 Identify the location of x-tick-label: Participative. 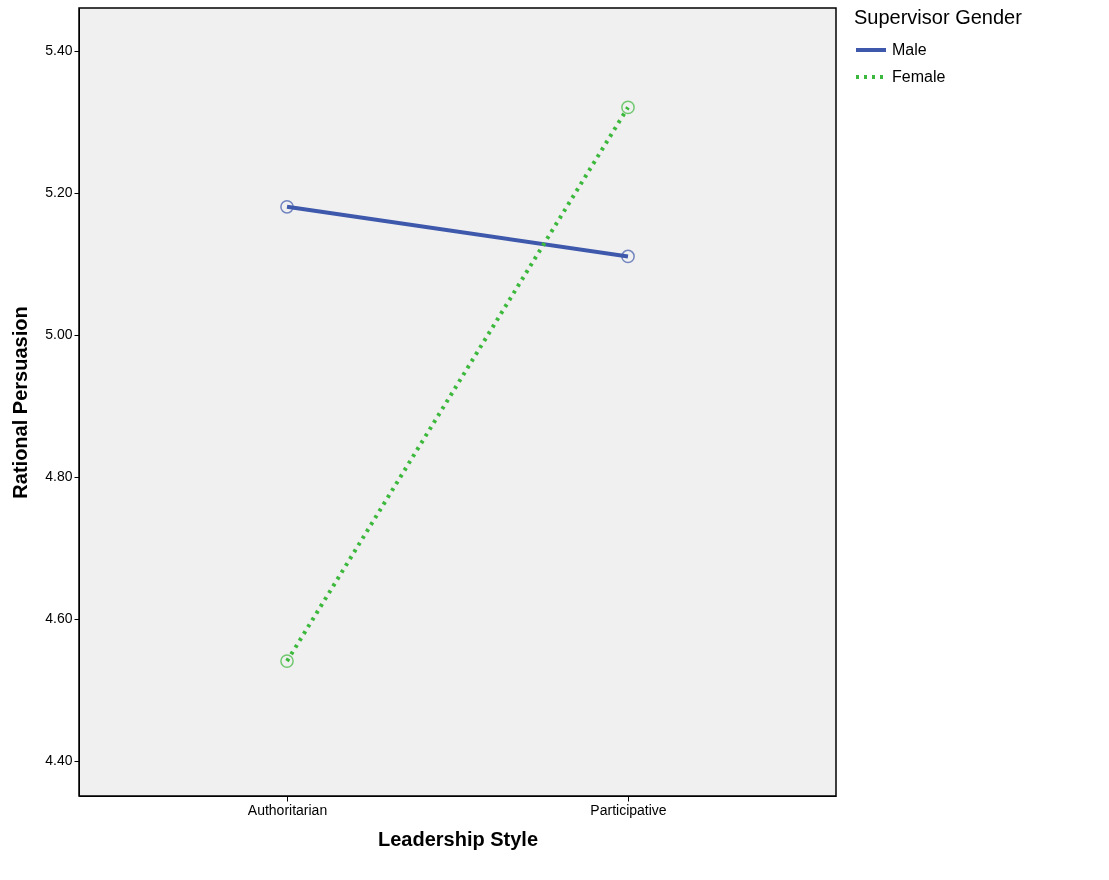
(628, 809).